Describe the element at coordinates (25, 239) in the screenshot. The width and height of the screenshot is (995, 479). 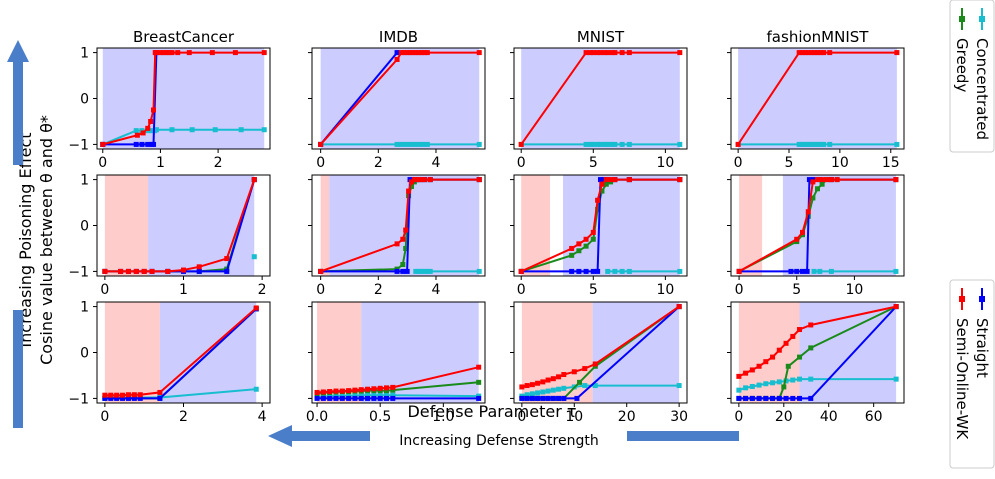
I see `poisoning-effect-label: Increasing Poisoning Effect` at that location.